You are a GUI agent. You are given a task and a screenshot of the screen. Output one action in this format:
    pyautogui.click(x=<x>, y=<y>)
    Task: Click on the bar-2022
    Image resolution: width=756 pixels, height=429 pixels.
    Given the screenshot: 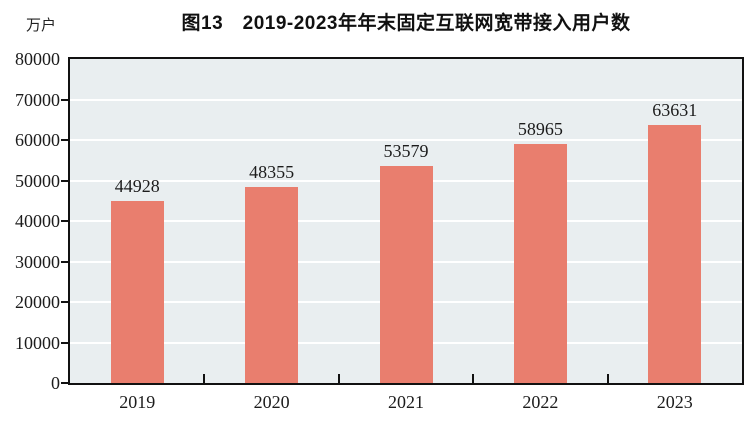 What is the action you would take?
    pyautogui.click(x=540, y=263)
    